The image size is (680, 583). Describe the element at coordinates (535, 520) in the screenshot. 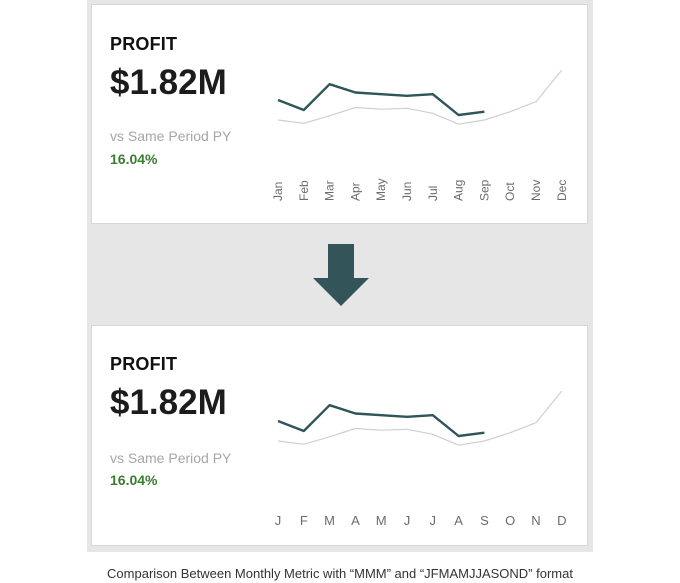

I see `month-tick-label: N` at that location.